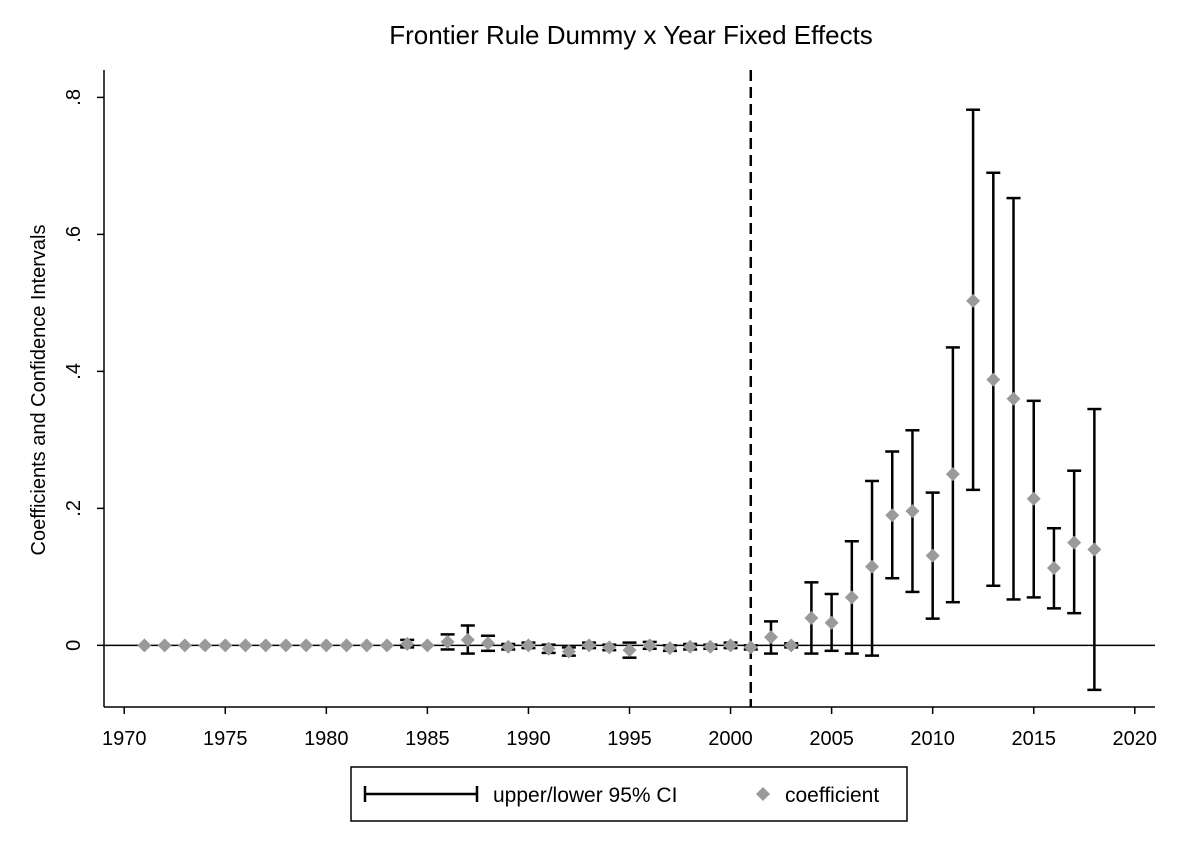 Image resolution: width=1186 pixels, height=862 pixels. What do you see at coordinates (1033, 739) in the screenshot?
I see `x-tick-label: 2015` at bounding box center [1033, 739].